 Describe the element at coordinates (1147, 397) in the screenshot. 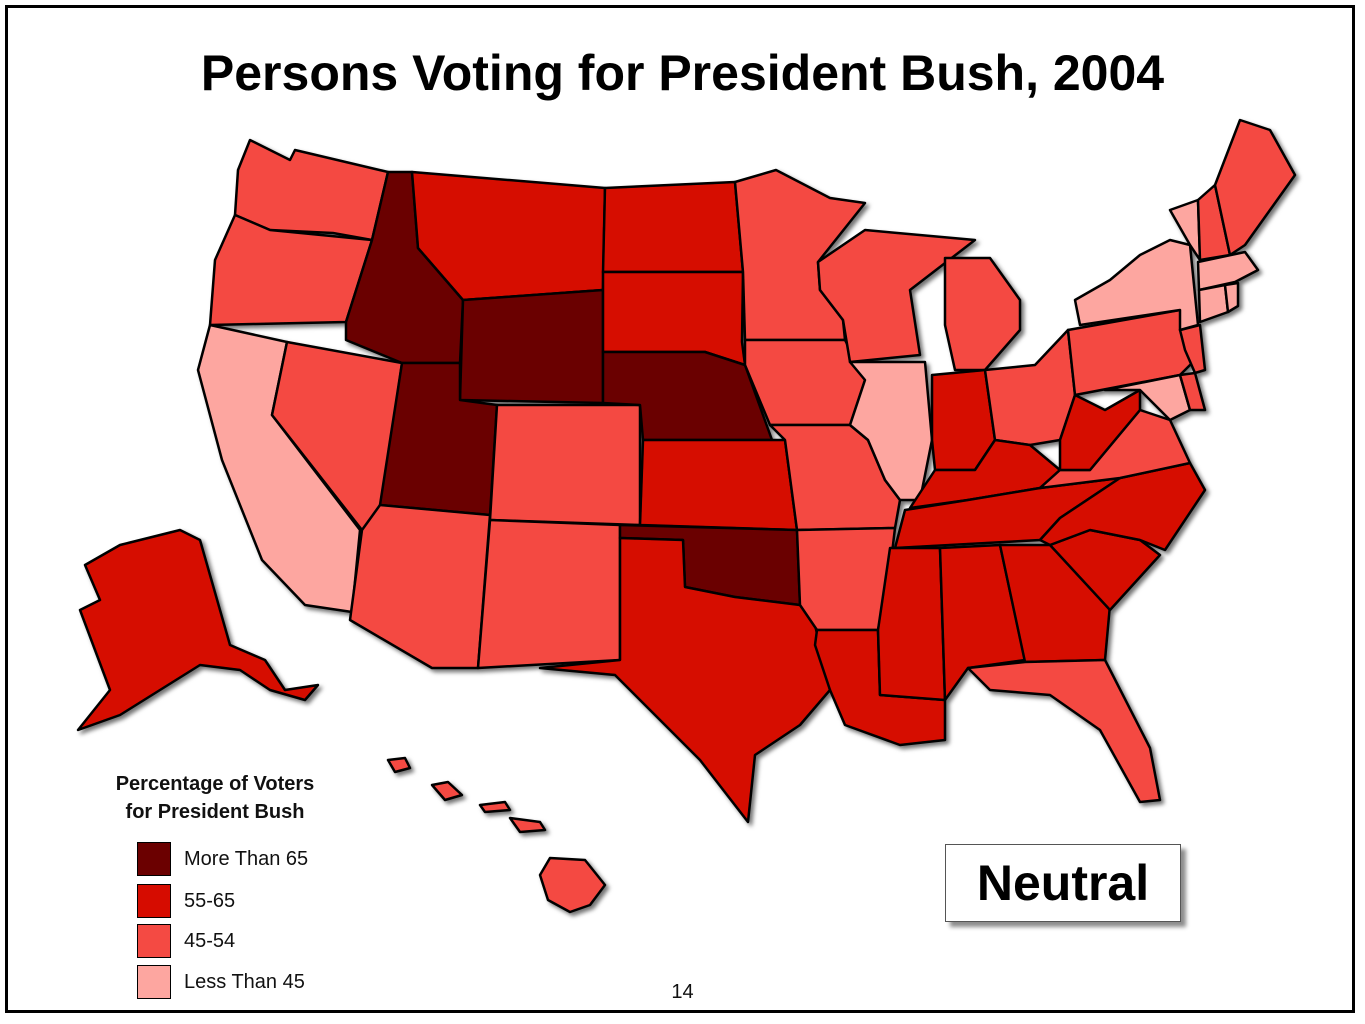

I see `state-MD` at that location.